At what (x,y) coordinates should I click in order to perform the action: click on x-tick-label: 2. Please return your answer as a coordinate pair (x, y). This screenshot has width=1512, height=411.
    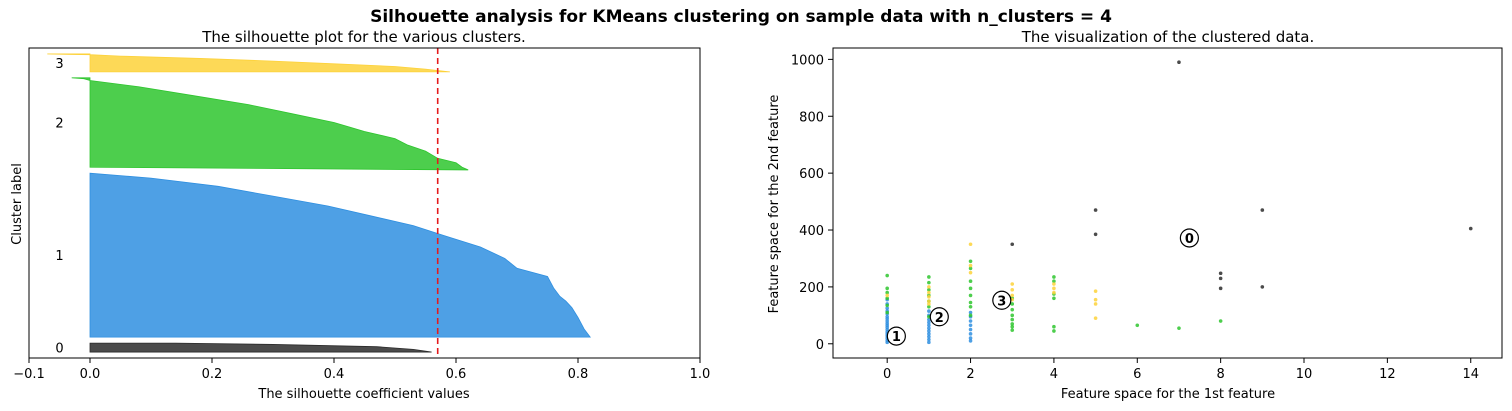
    Looking at the image, I should click on (970, 374).